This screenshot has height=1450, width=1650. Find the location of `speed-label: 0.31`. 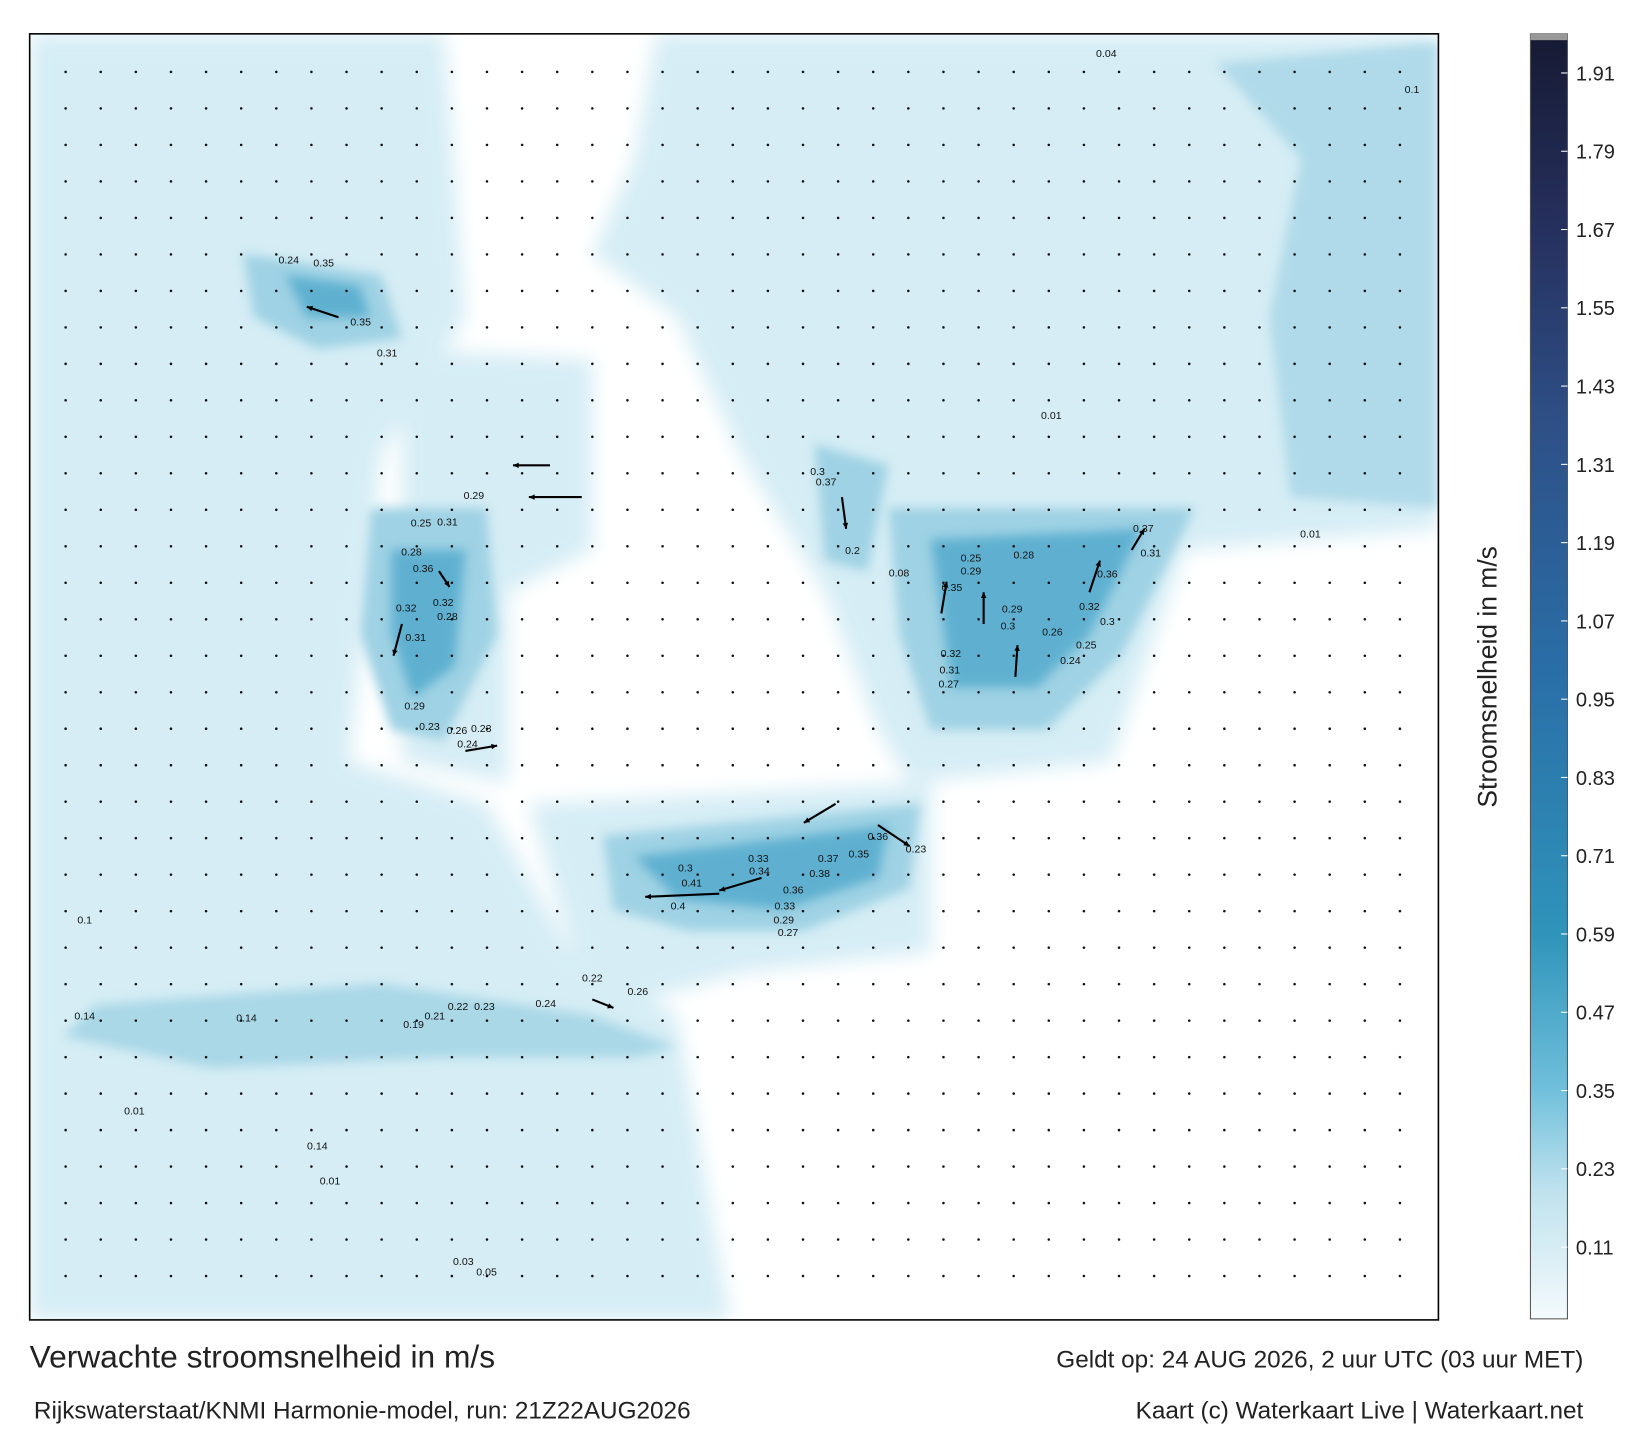

speed-label: 0.31 is located at coordinates (415, 638).